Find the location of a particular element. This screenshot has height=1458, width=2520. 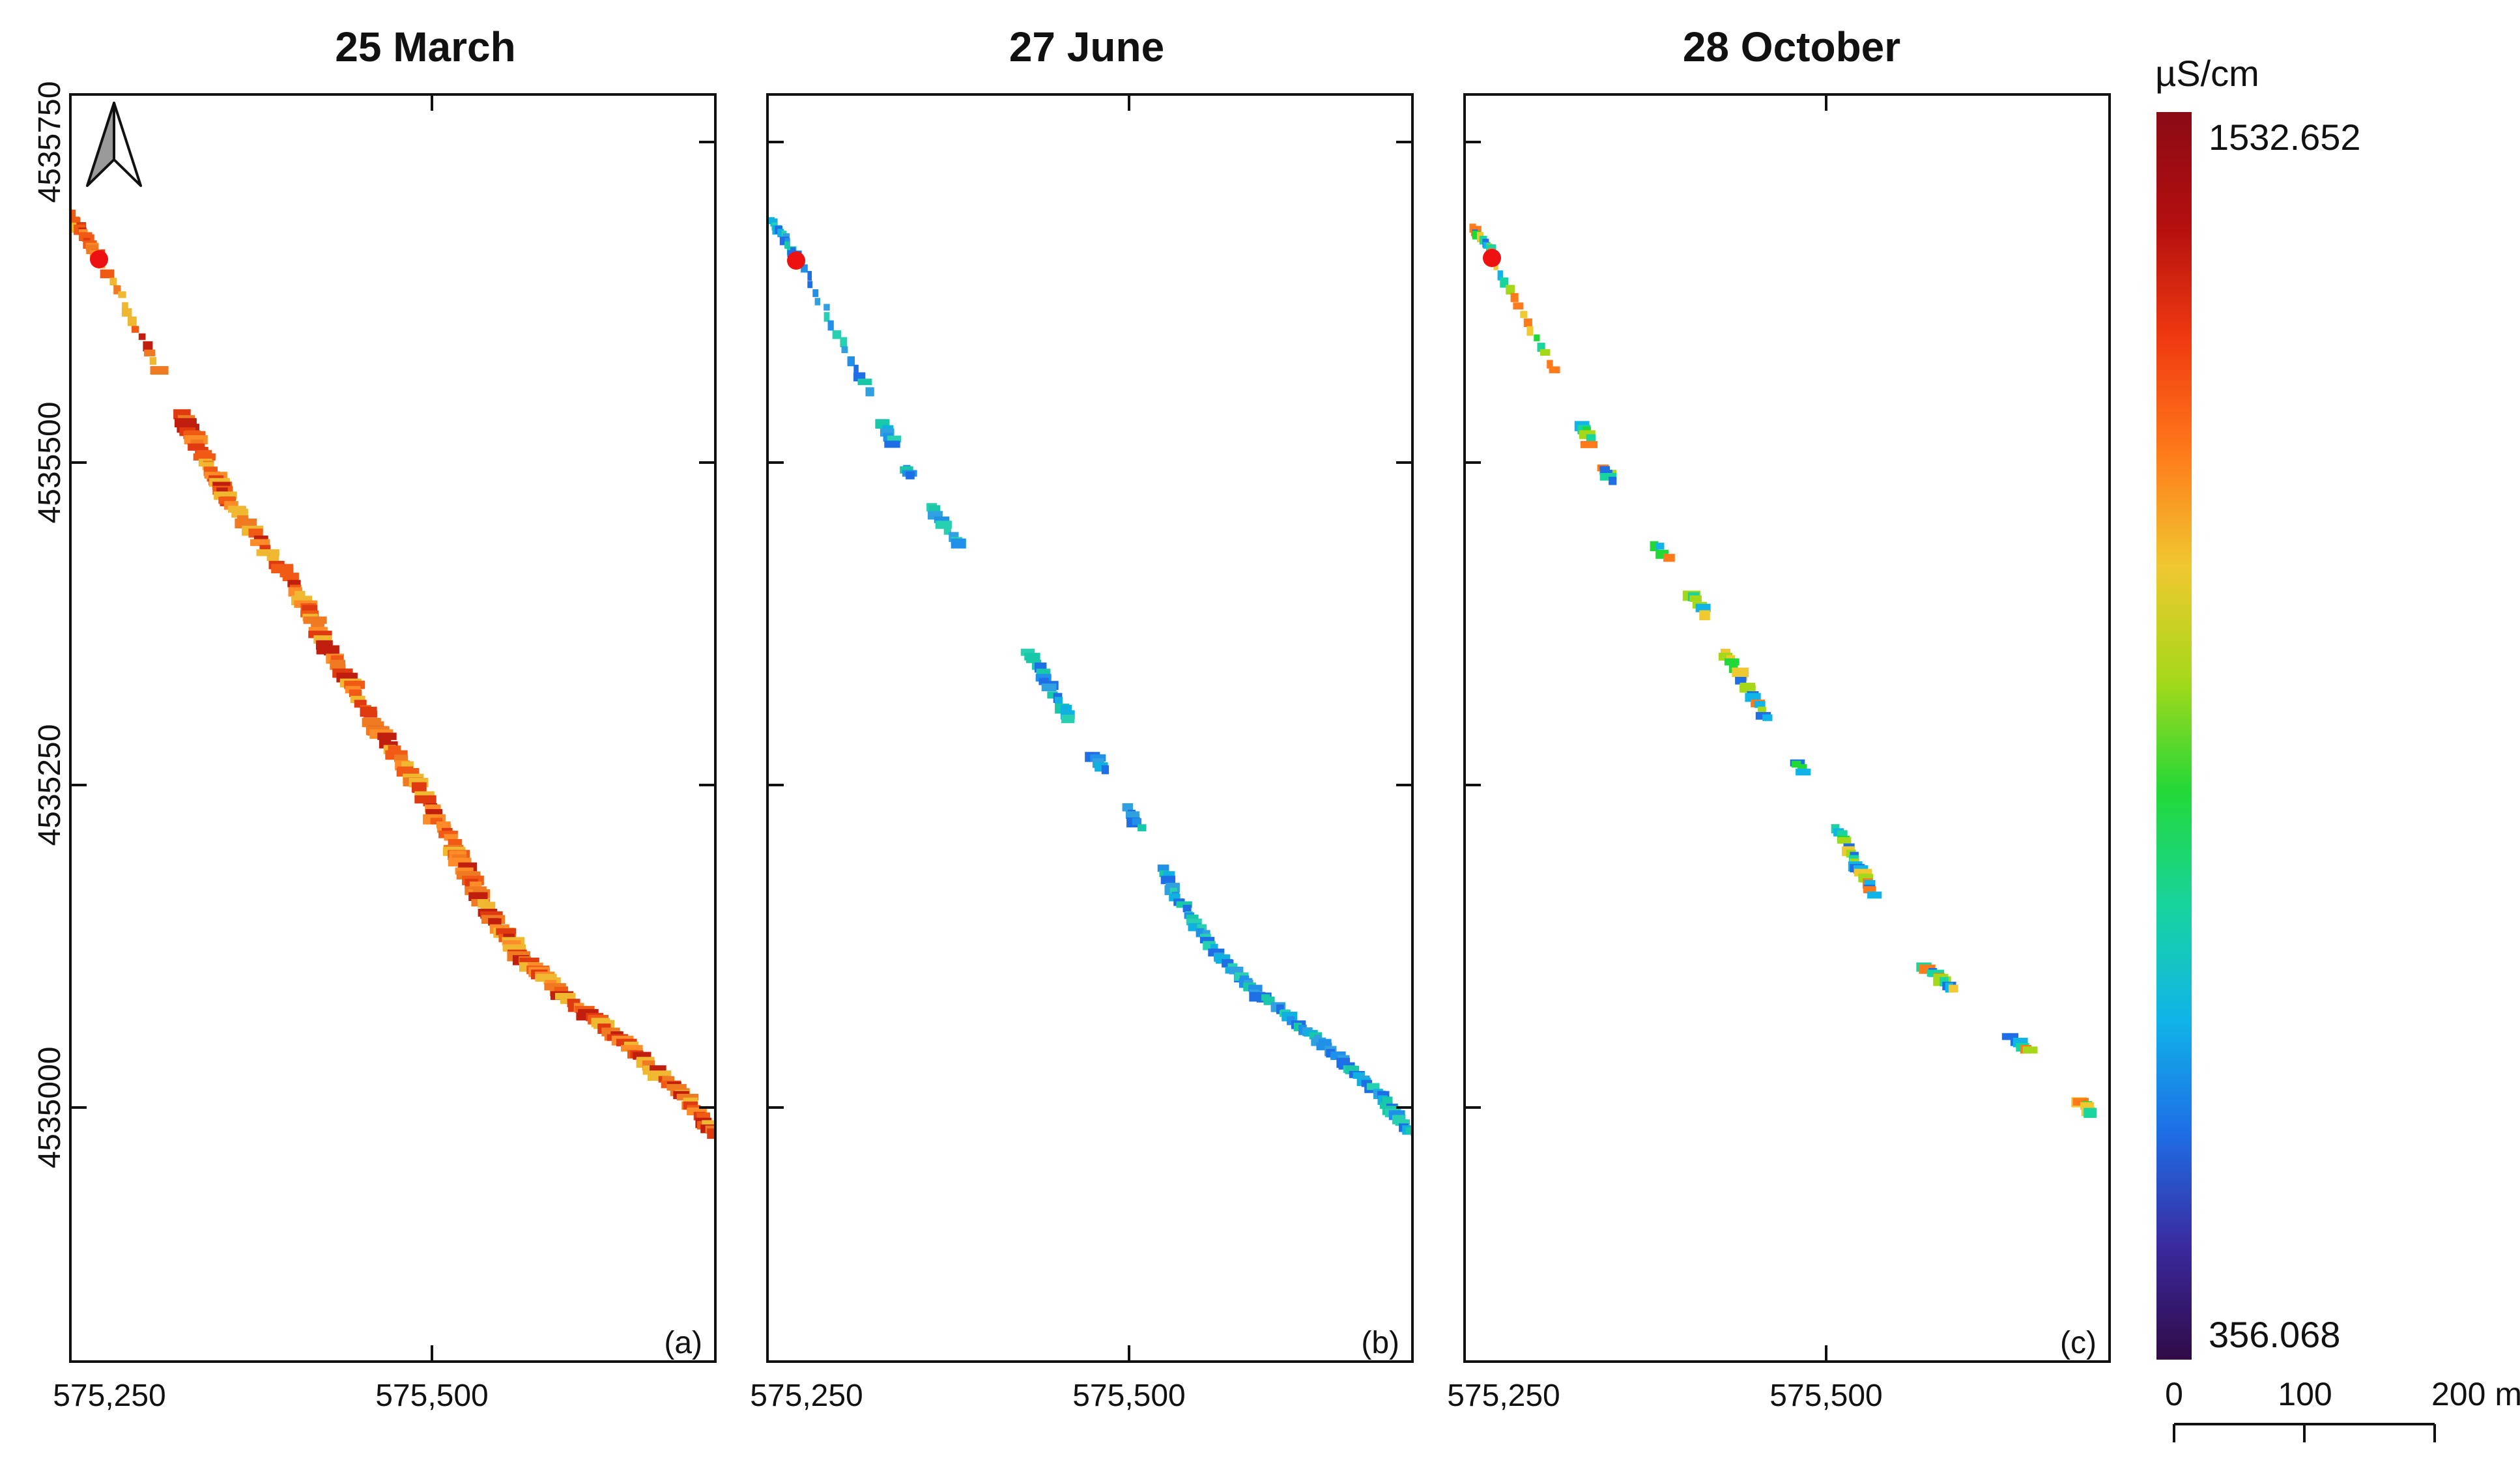

colorbar-legend: µS/cm 1532.652 356.068 is located at coordinates (2258, 706).